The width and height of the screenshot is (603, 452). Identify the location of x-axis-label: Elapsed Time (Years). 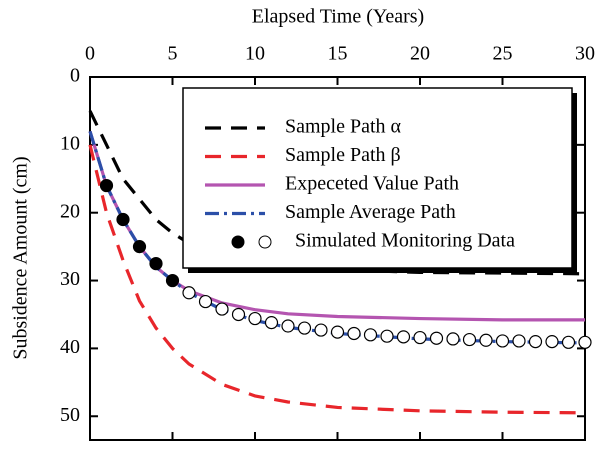
(338, 17).